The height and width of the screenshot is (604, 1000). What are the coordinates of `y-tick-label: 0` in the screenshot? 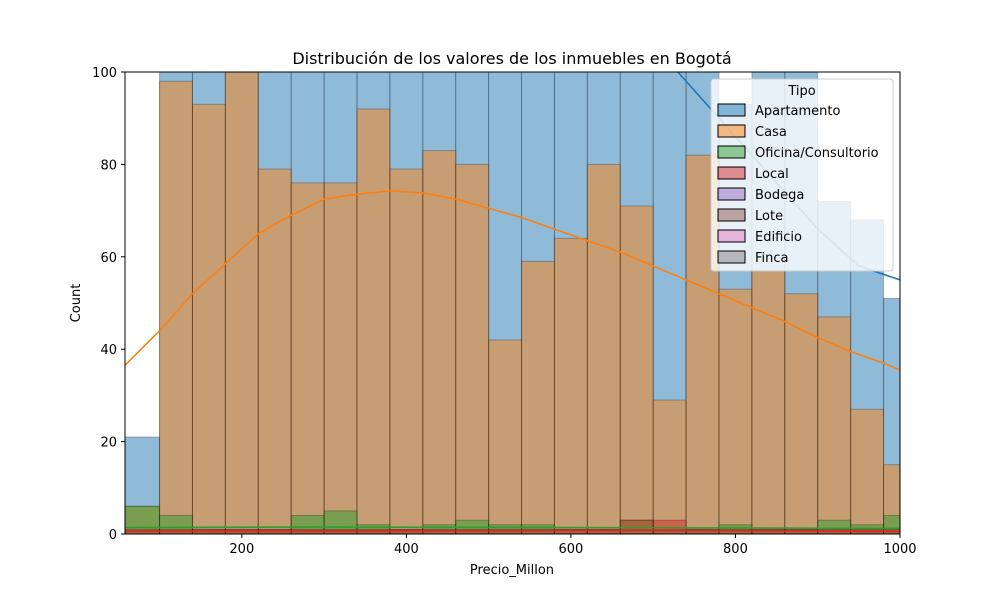 It's located at (113, 535).